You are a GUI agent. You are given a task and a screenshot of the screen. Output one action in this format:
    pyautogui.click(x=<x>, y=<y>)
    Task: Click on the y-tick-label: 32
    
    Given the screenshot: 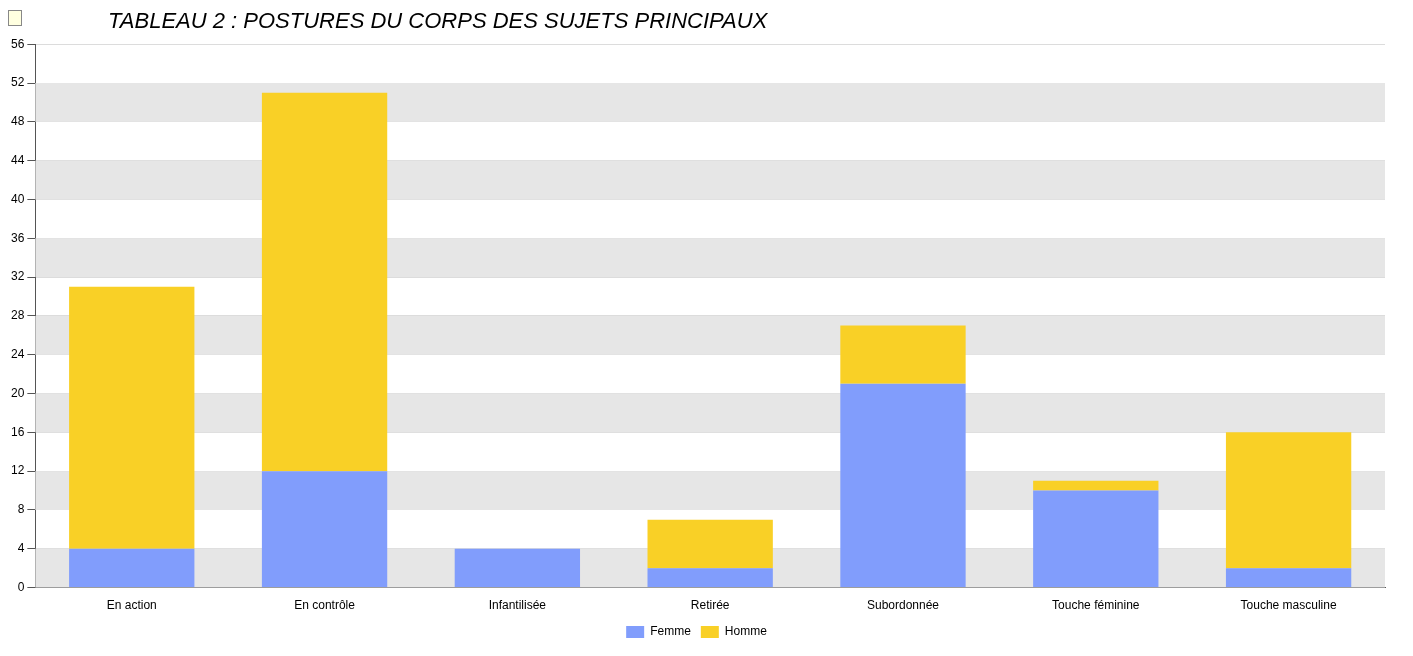 What is the action you would take?
    pyautogui.click(x=17, y=276)
    